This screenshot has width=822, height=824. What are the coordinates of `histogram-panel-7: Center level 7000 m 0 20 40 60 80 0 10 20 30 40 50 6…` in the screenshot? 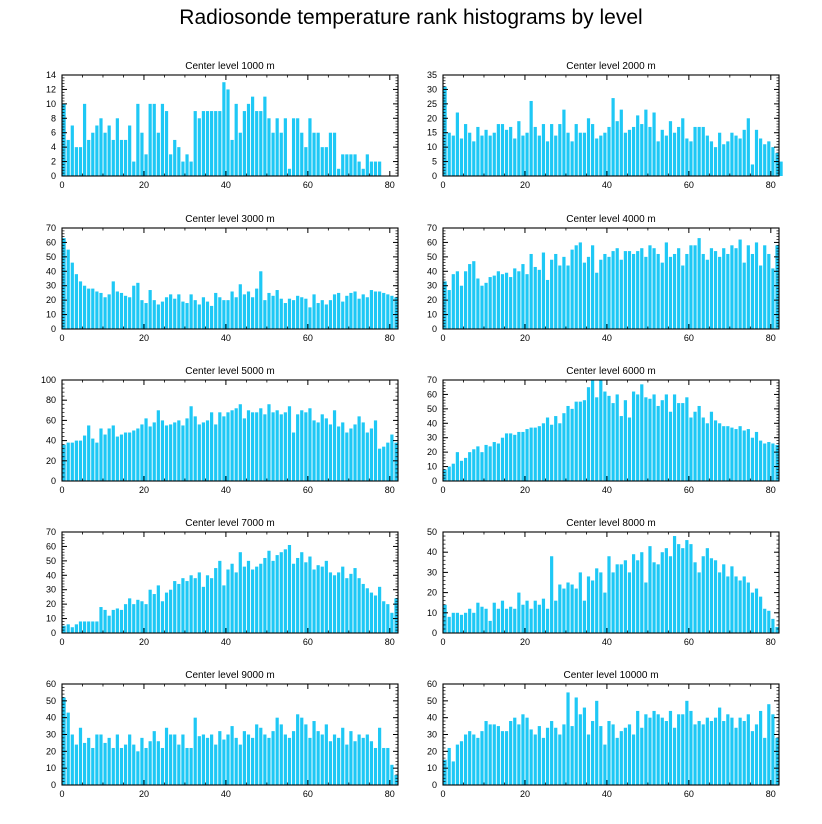 It's located at (222, 582).